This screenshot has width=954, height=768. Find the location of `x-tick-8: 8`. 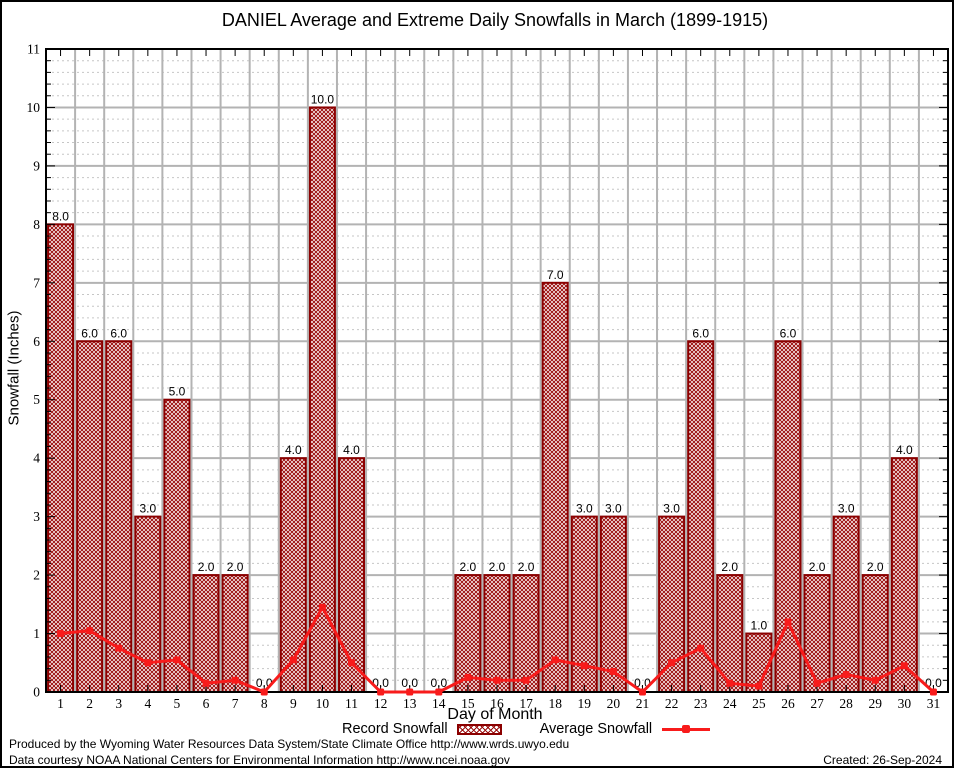

x-tick-8: 8 is located at coordinates (264, 703).